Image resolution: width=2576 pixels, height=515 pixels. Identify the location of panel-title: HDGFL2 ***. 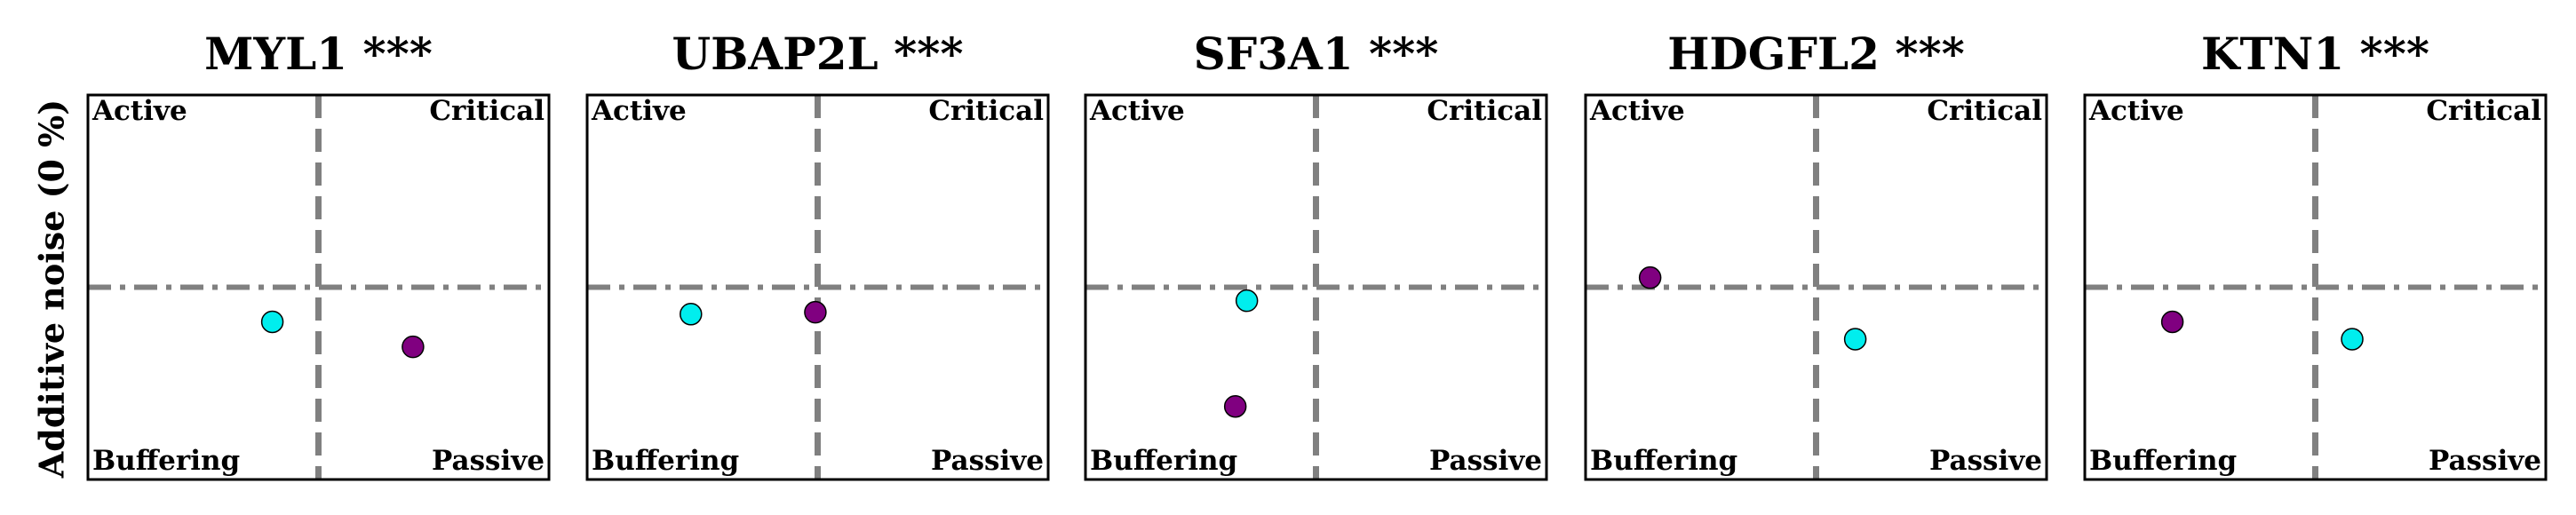
(1816, 54).